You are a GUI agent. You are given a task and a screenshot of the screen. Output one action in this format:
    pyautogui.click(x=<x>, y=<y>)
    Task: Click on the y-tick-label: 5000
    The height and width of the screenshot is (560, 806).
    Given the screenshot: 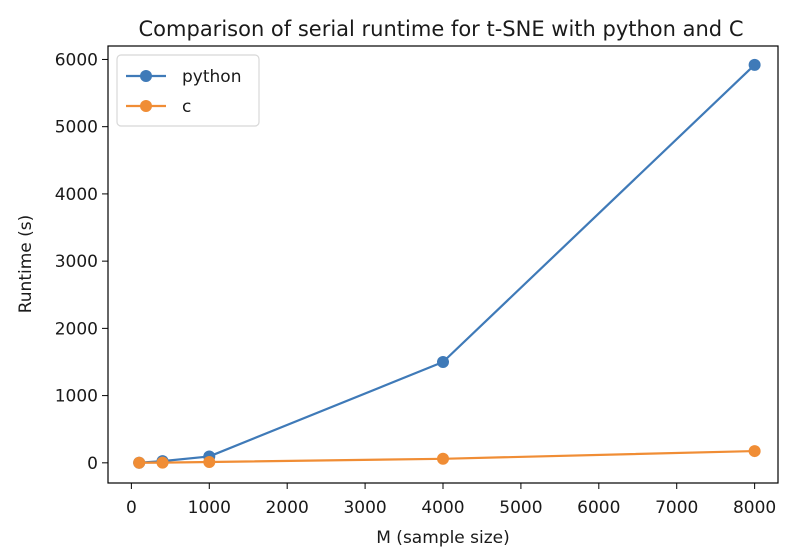 What is the action you would take?
    pyautogui.click(x=76, y=128)
    